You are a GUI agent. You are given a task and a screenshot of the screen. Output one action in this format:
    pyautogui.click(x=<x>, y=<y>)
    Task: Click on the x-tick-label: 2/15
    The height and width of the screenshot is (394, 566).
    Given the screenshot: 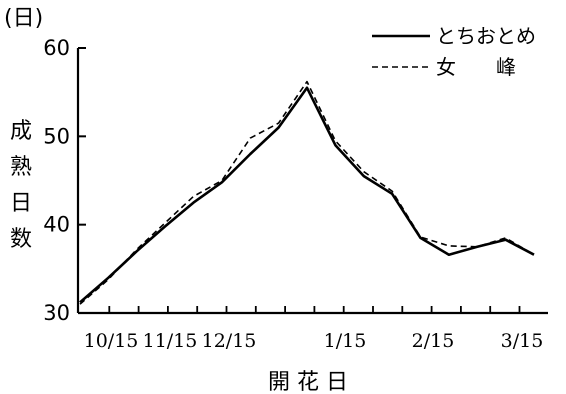 What is the action you would take?
    pyautogui.click(x=433, y=341)
    